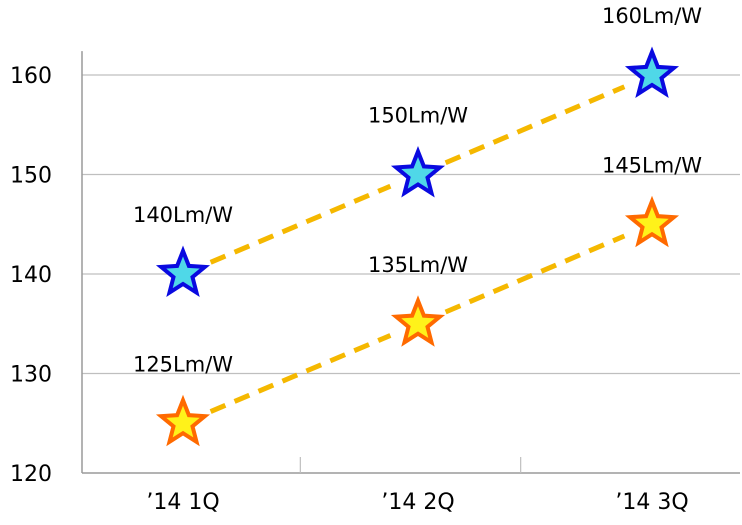 This screenshot has height=525, width=742. What do you see at coordinates (652, 16) in the screenshot?
I see `series-1-data-label: 160Lm/W` at bounding box center [652, 16].